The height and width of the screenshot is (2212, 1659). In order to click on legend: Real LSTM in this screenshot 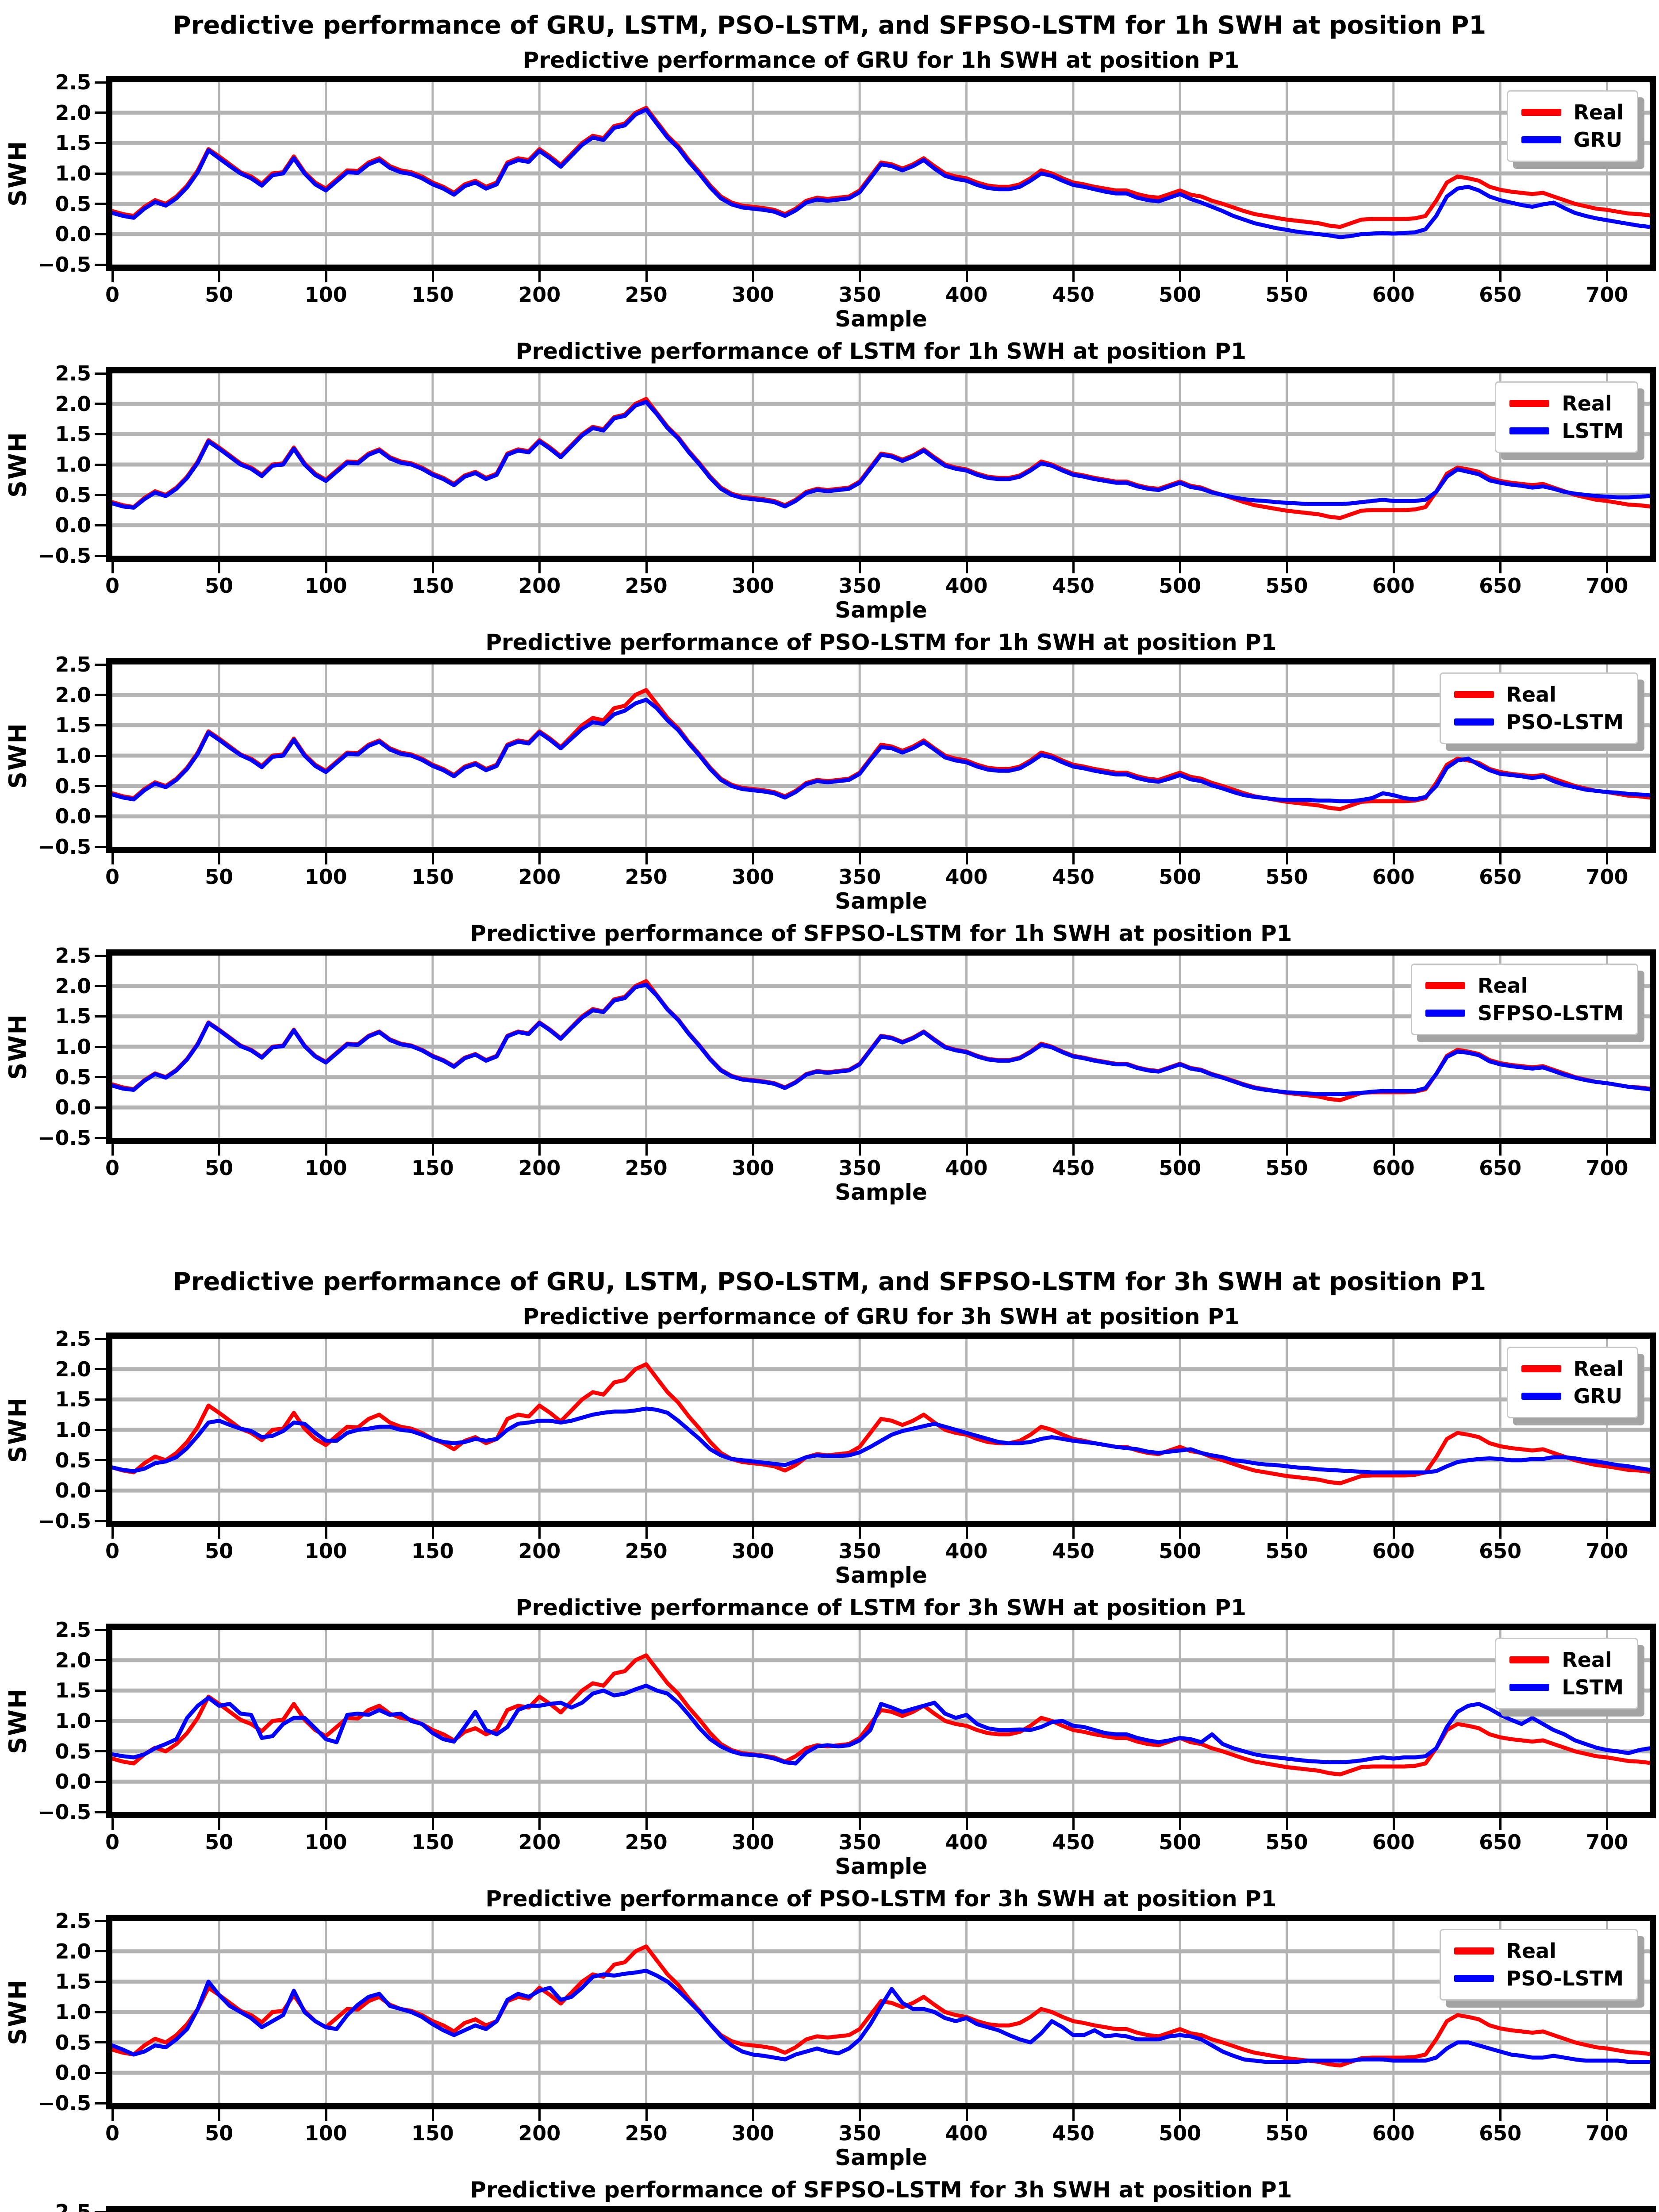, I will do `click(1567, 1674)`.